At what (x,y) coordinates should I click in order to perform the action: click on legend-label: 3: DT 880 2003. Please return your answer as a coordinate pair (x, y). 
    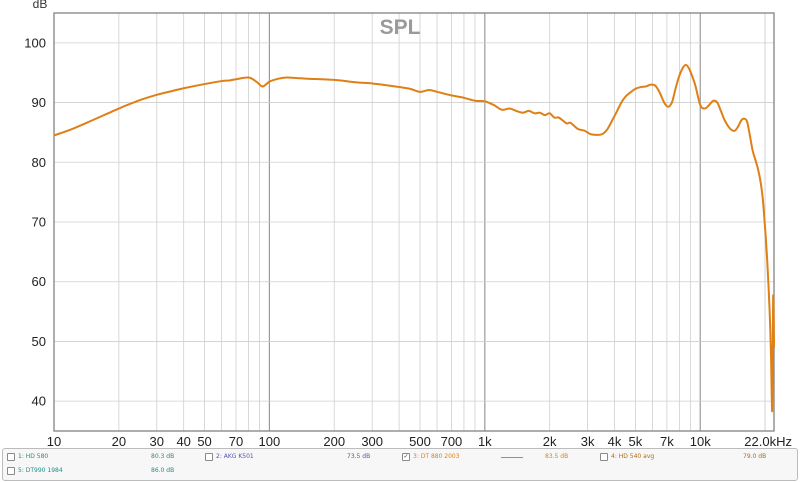
    Looking at the image, I should click on (436, 456).